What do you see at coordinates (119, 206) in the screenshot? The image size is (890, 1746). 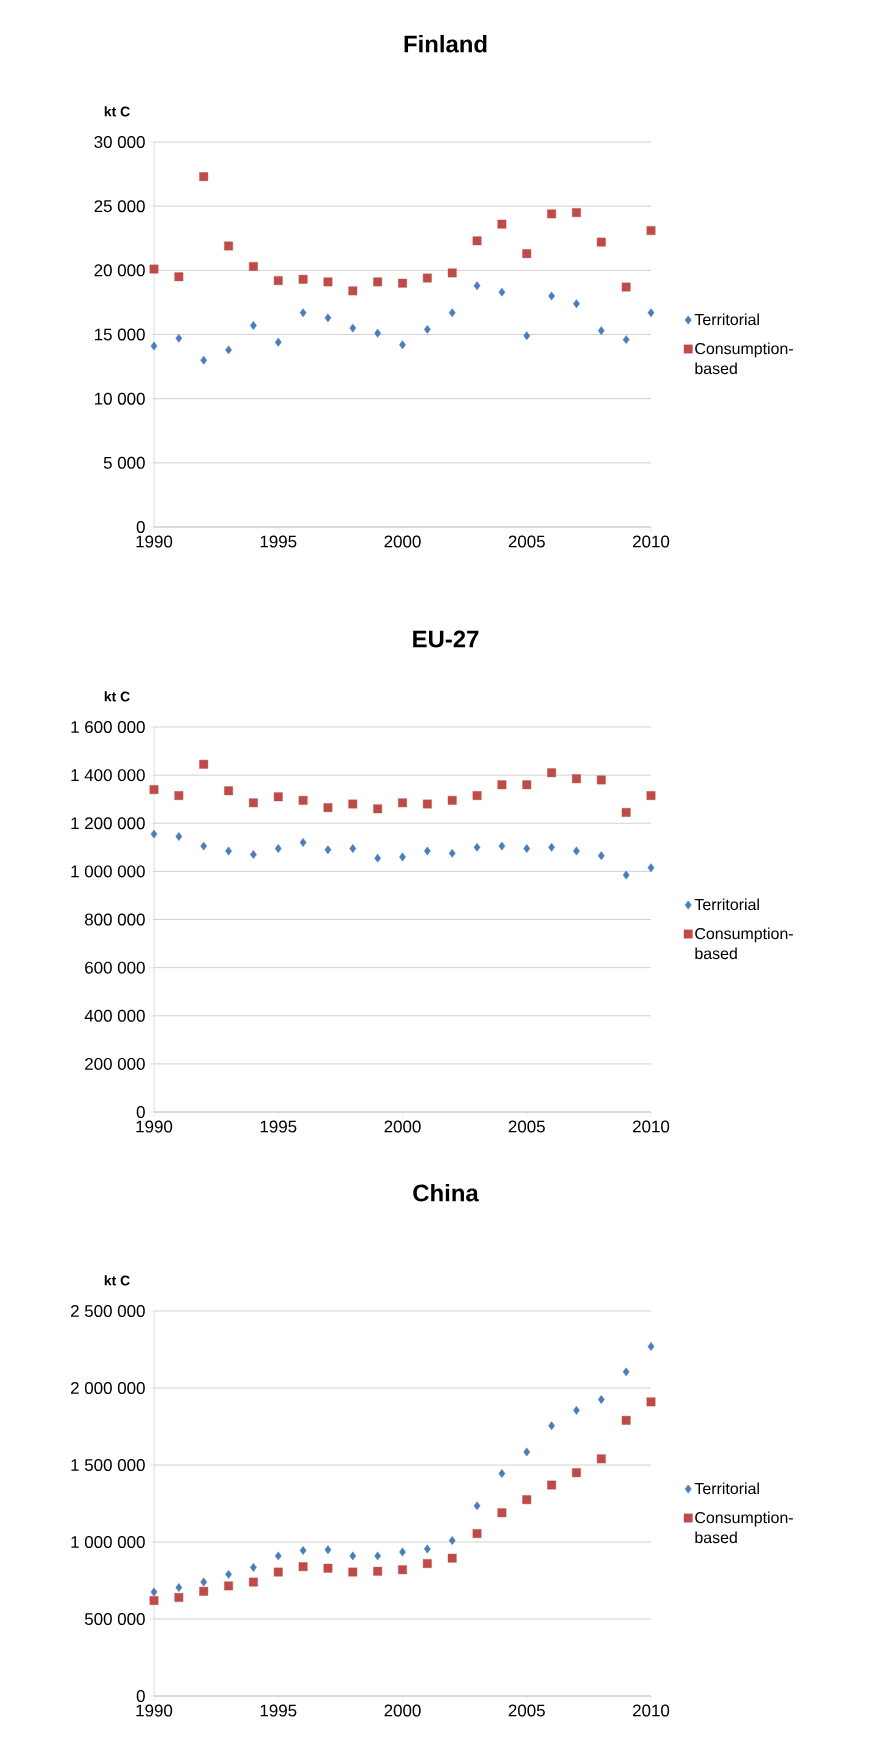 I see `y-tick-label: 25 000` at bounding box center [119, 206].